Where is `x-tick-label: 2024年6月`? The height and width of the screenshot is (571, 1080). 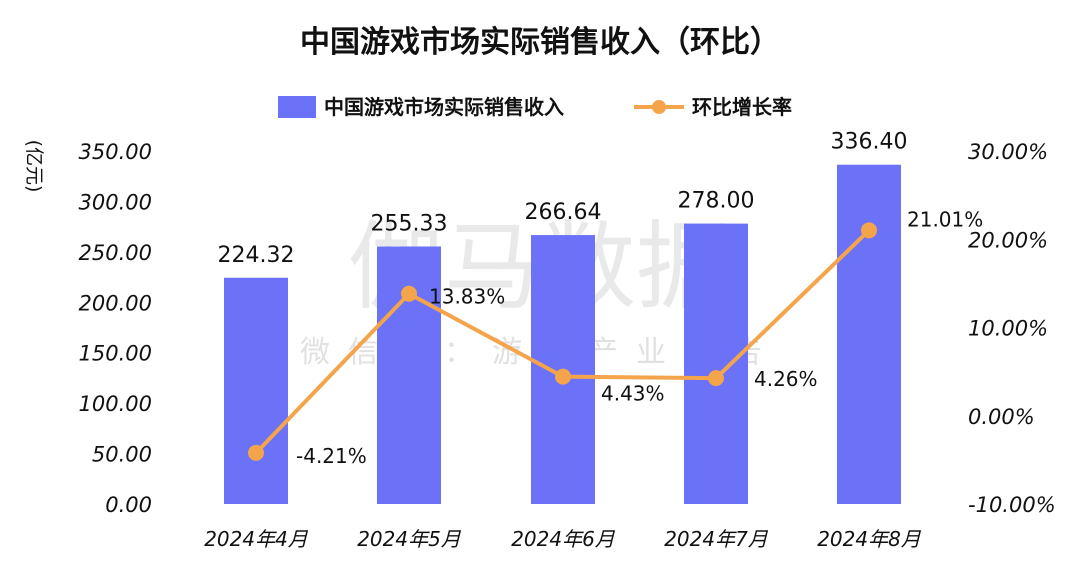
x-tick-label: 2024年6月 is located at coordinates (563, 539).